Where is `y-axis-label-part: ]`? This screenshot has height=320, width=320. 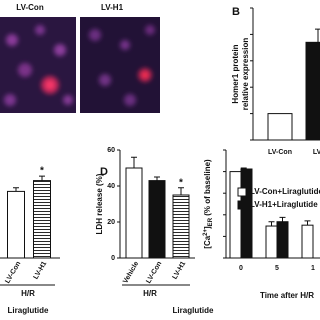 y-axis-label-part: ] is located at coordinates (207, 227).